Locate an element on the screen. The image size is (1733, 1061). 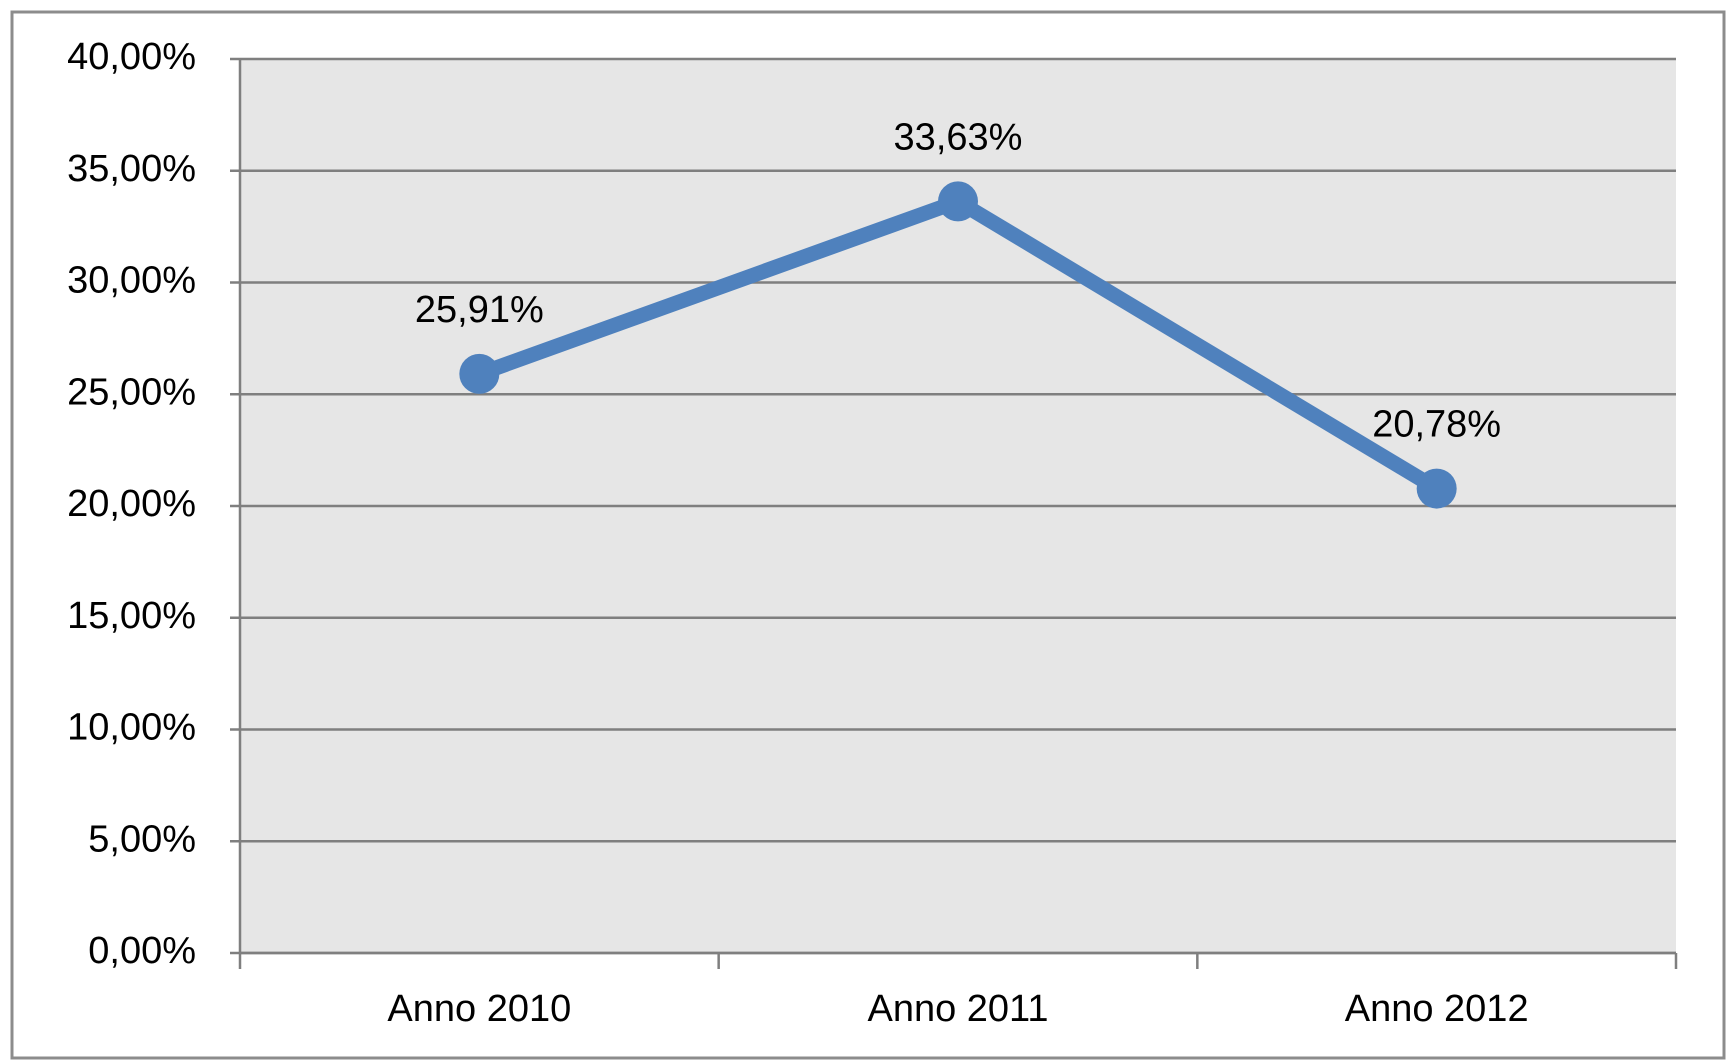
x-tick-label: Anno 2010 is located at coordinates (479, 1009).